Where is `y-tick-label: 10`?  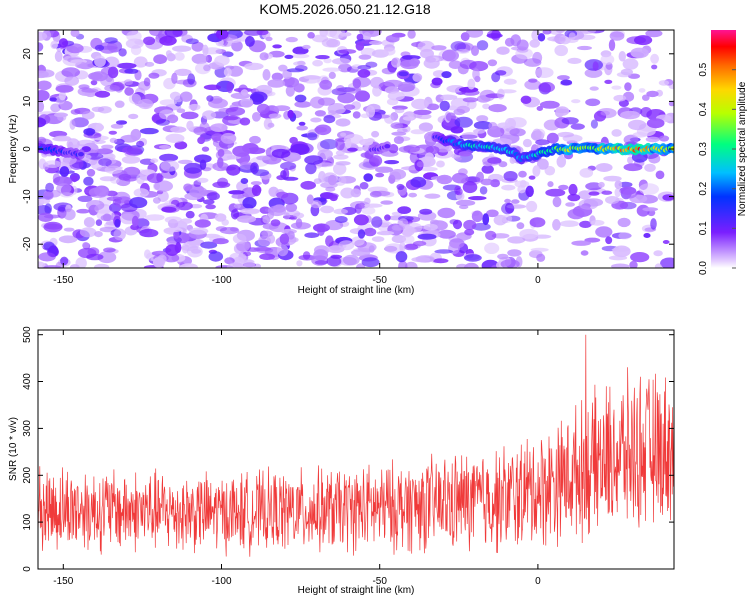
y-tick-label: 10 is located at coordinates (27, 101).